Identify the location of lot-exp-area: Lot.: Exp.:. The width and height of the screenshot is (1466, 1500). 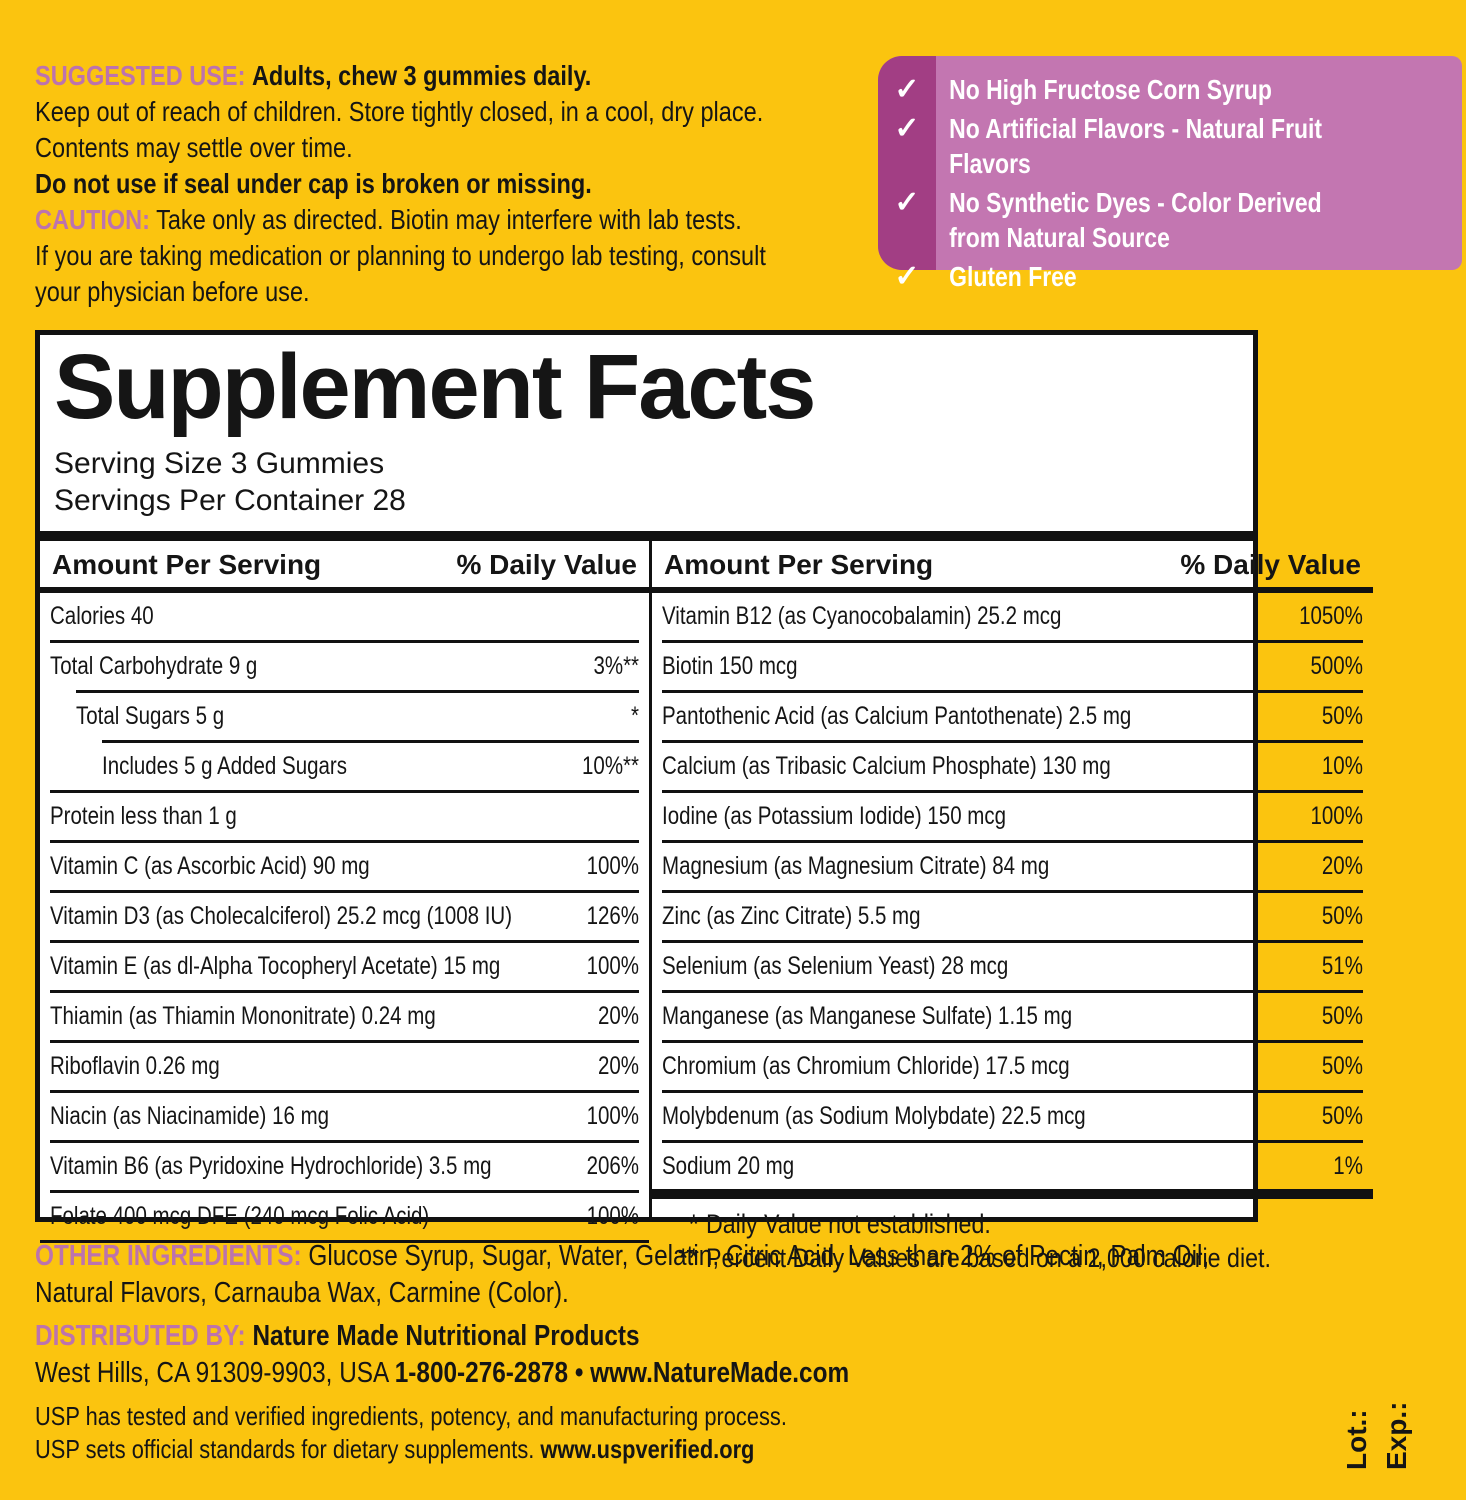
(1380, 1405).